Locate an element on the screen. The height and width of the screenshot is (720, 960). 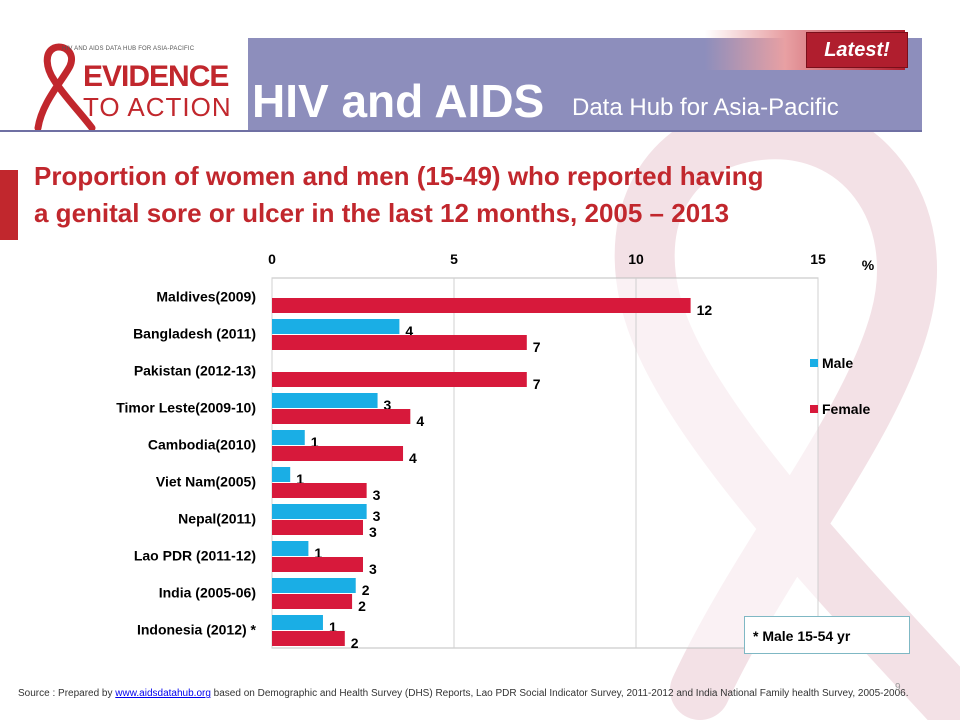
latest-button: Latest! is located at coordinates (857, 50).